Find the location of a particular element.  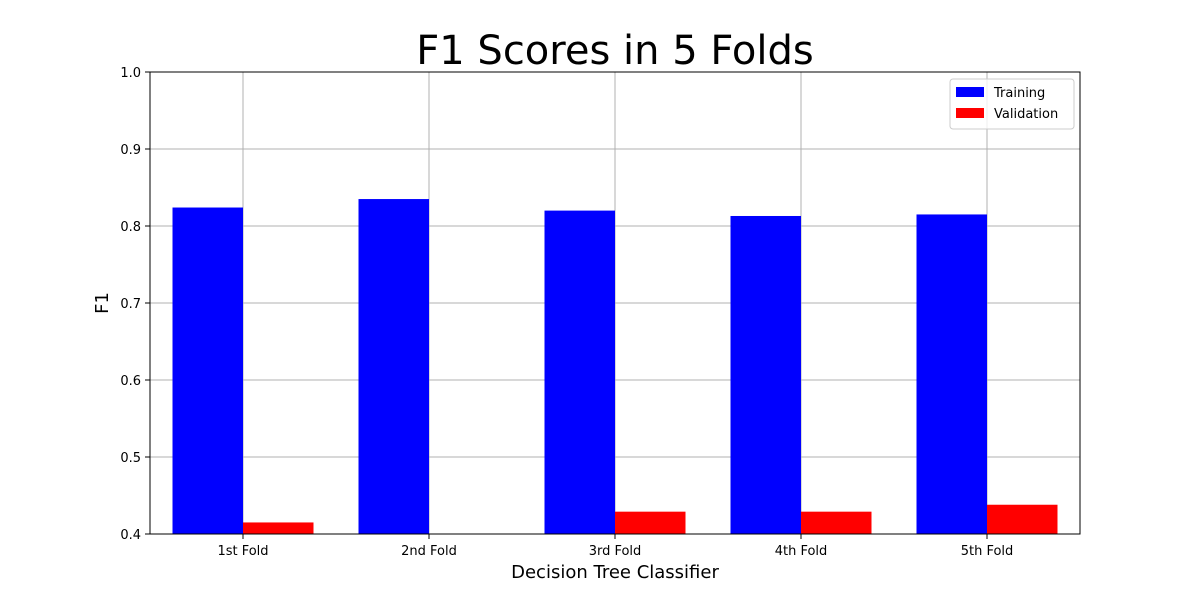

y-tick-label: 0.9 is located at coordinates (130, 150).